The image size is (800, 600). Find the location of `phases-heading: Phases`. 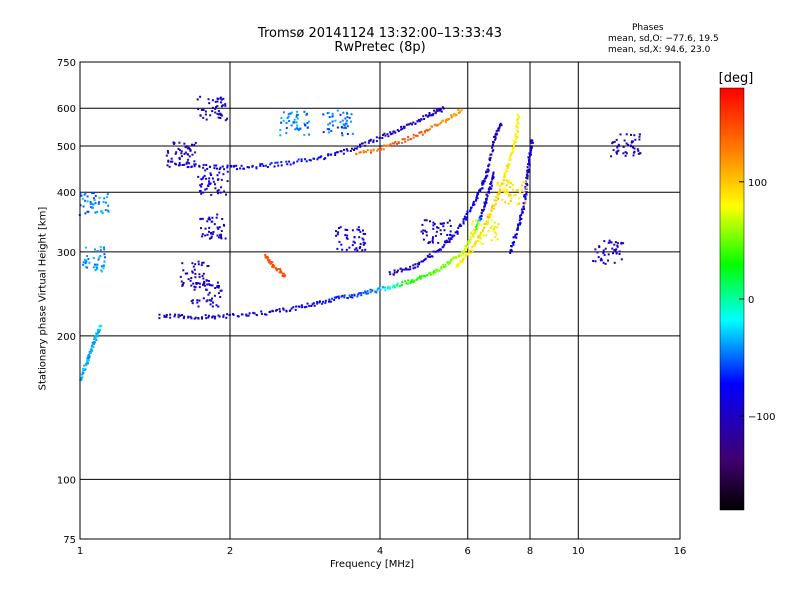

phases-heading: Phases is located at coordinates (648, 28).